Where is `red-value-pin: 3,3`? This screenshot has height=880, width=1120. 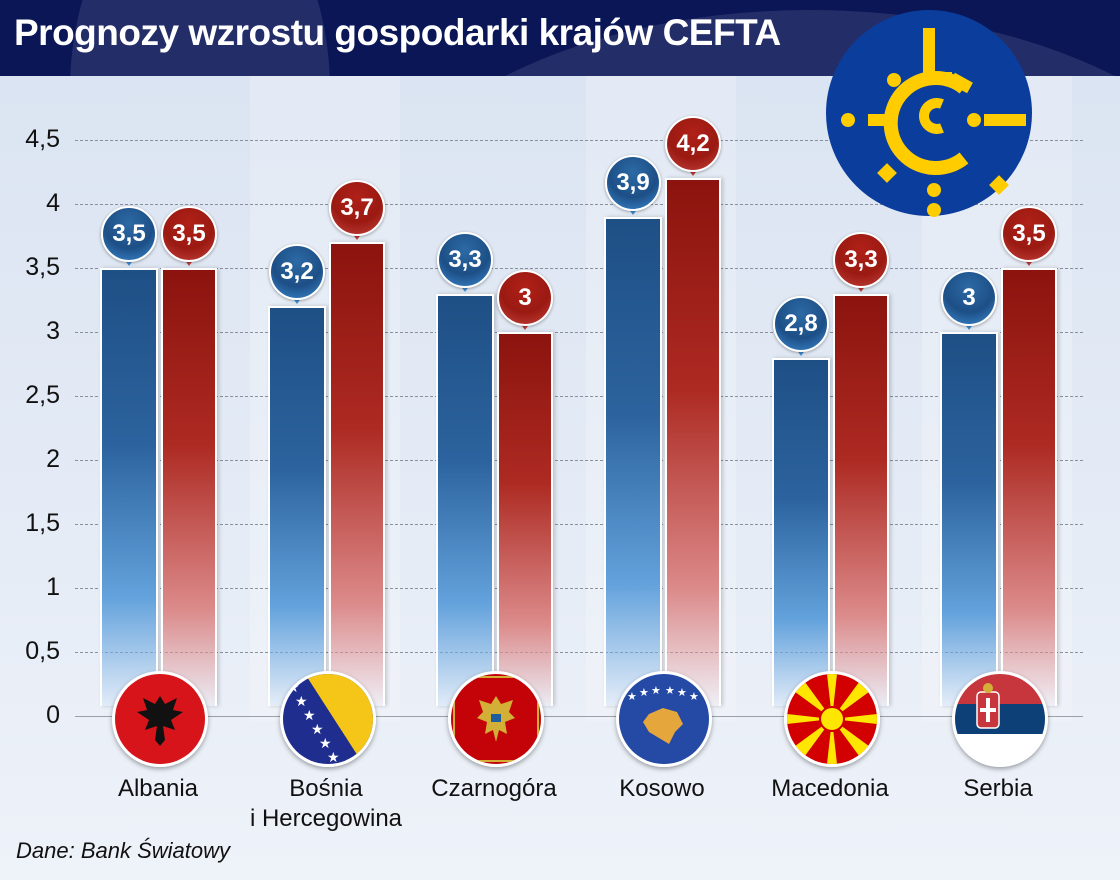 red-value-pin: 3,3 is located at coordinates (861, 261).